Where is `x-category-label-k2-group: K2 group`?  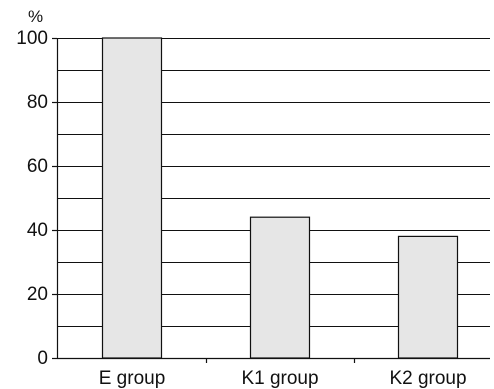 x-category-label-k2-group: K2 group is located at coordinates (427, 378).